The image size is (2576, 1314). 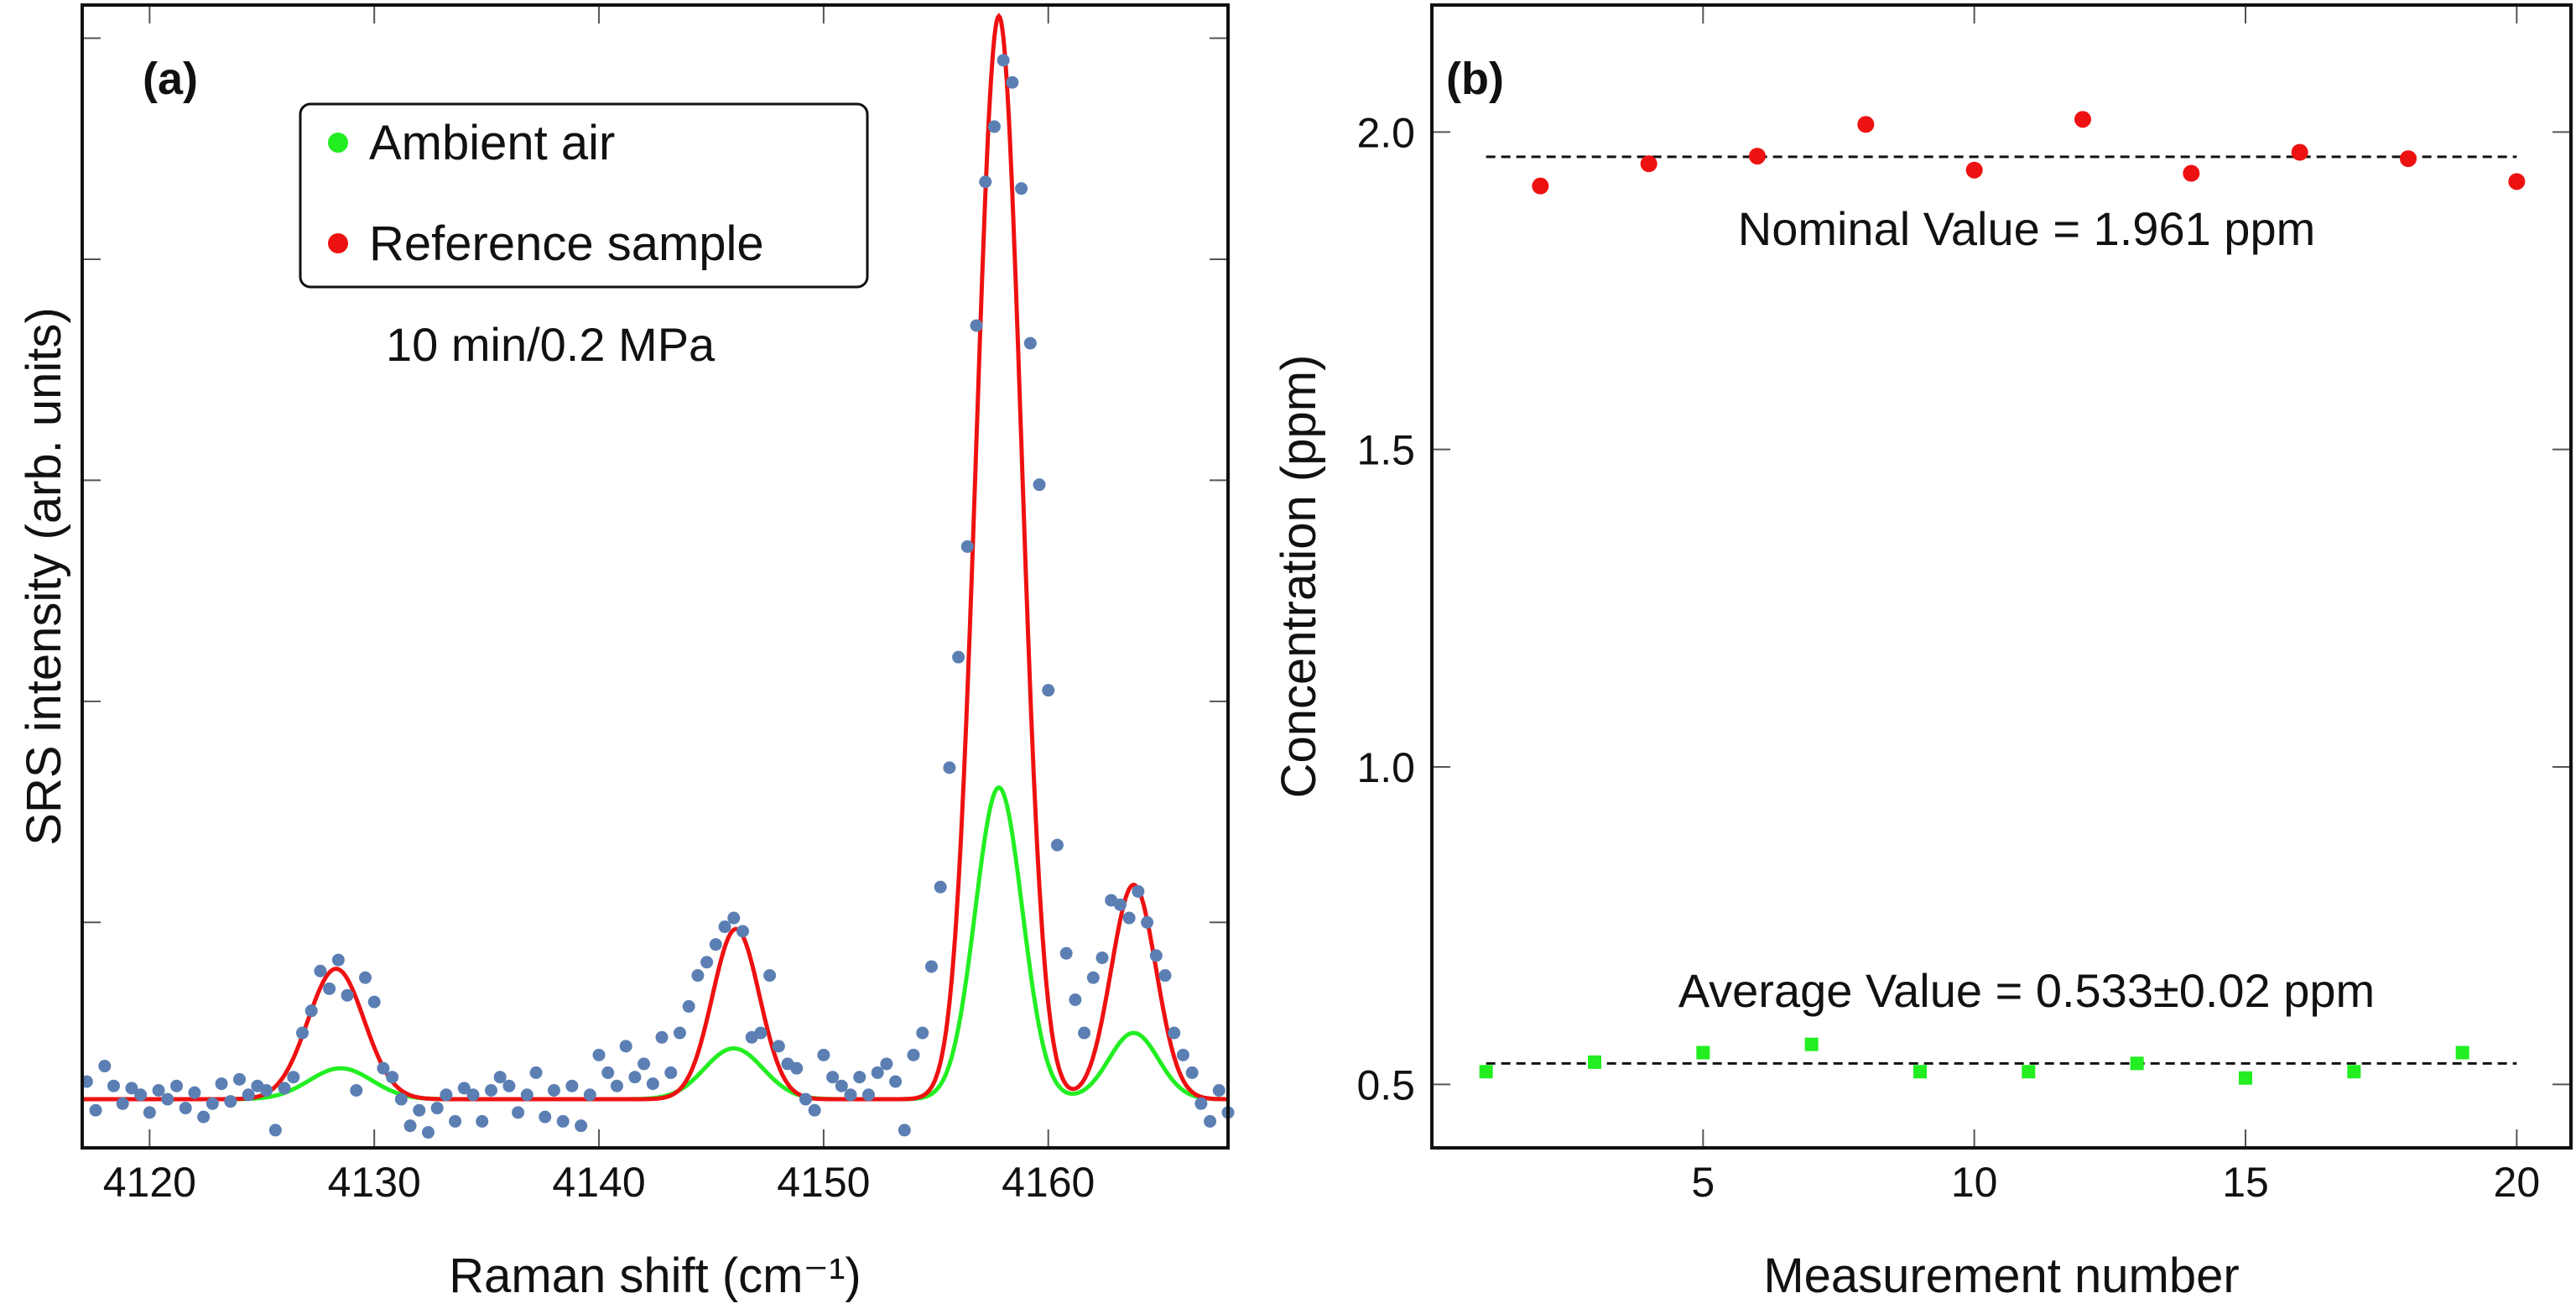 I want to click on y-tick-label-1: 1.0, so click(x=1385, y=767).